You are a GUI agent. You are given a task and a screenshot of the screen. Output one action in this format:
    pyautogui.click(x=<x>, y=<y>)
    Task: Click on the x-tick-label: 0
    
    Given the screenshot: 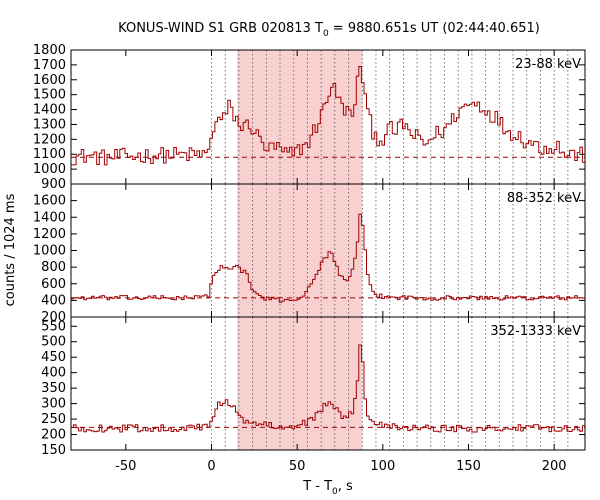 What is the action you would take?
    pyautogui.click(x=211, y=466)
    